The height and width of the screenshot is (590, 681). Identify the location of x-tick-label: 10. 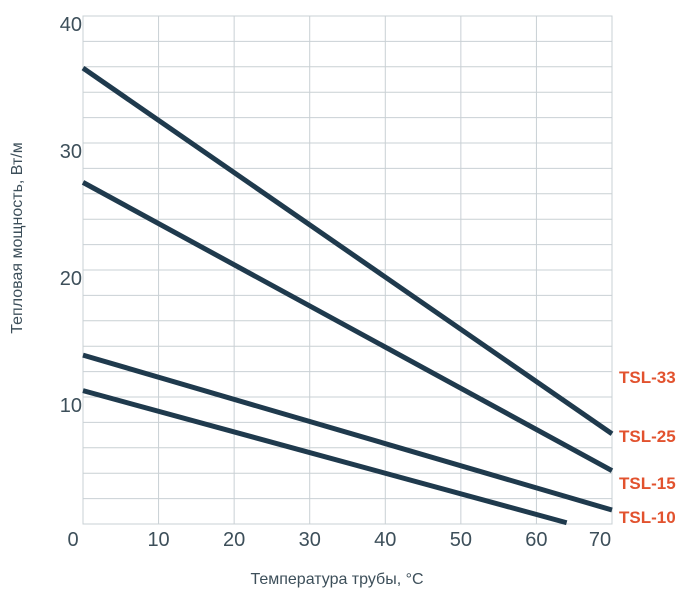
(158, 540).